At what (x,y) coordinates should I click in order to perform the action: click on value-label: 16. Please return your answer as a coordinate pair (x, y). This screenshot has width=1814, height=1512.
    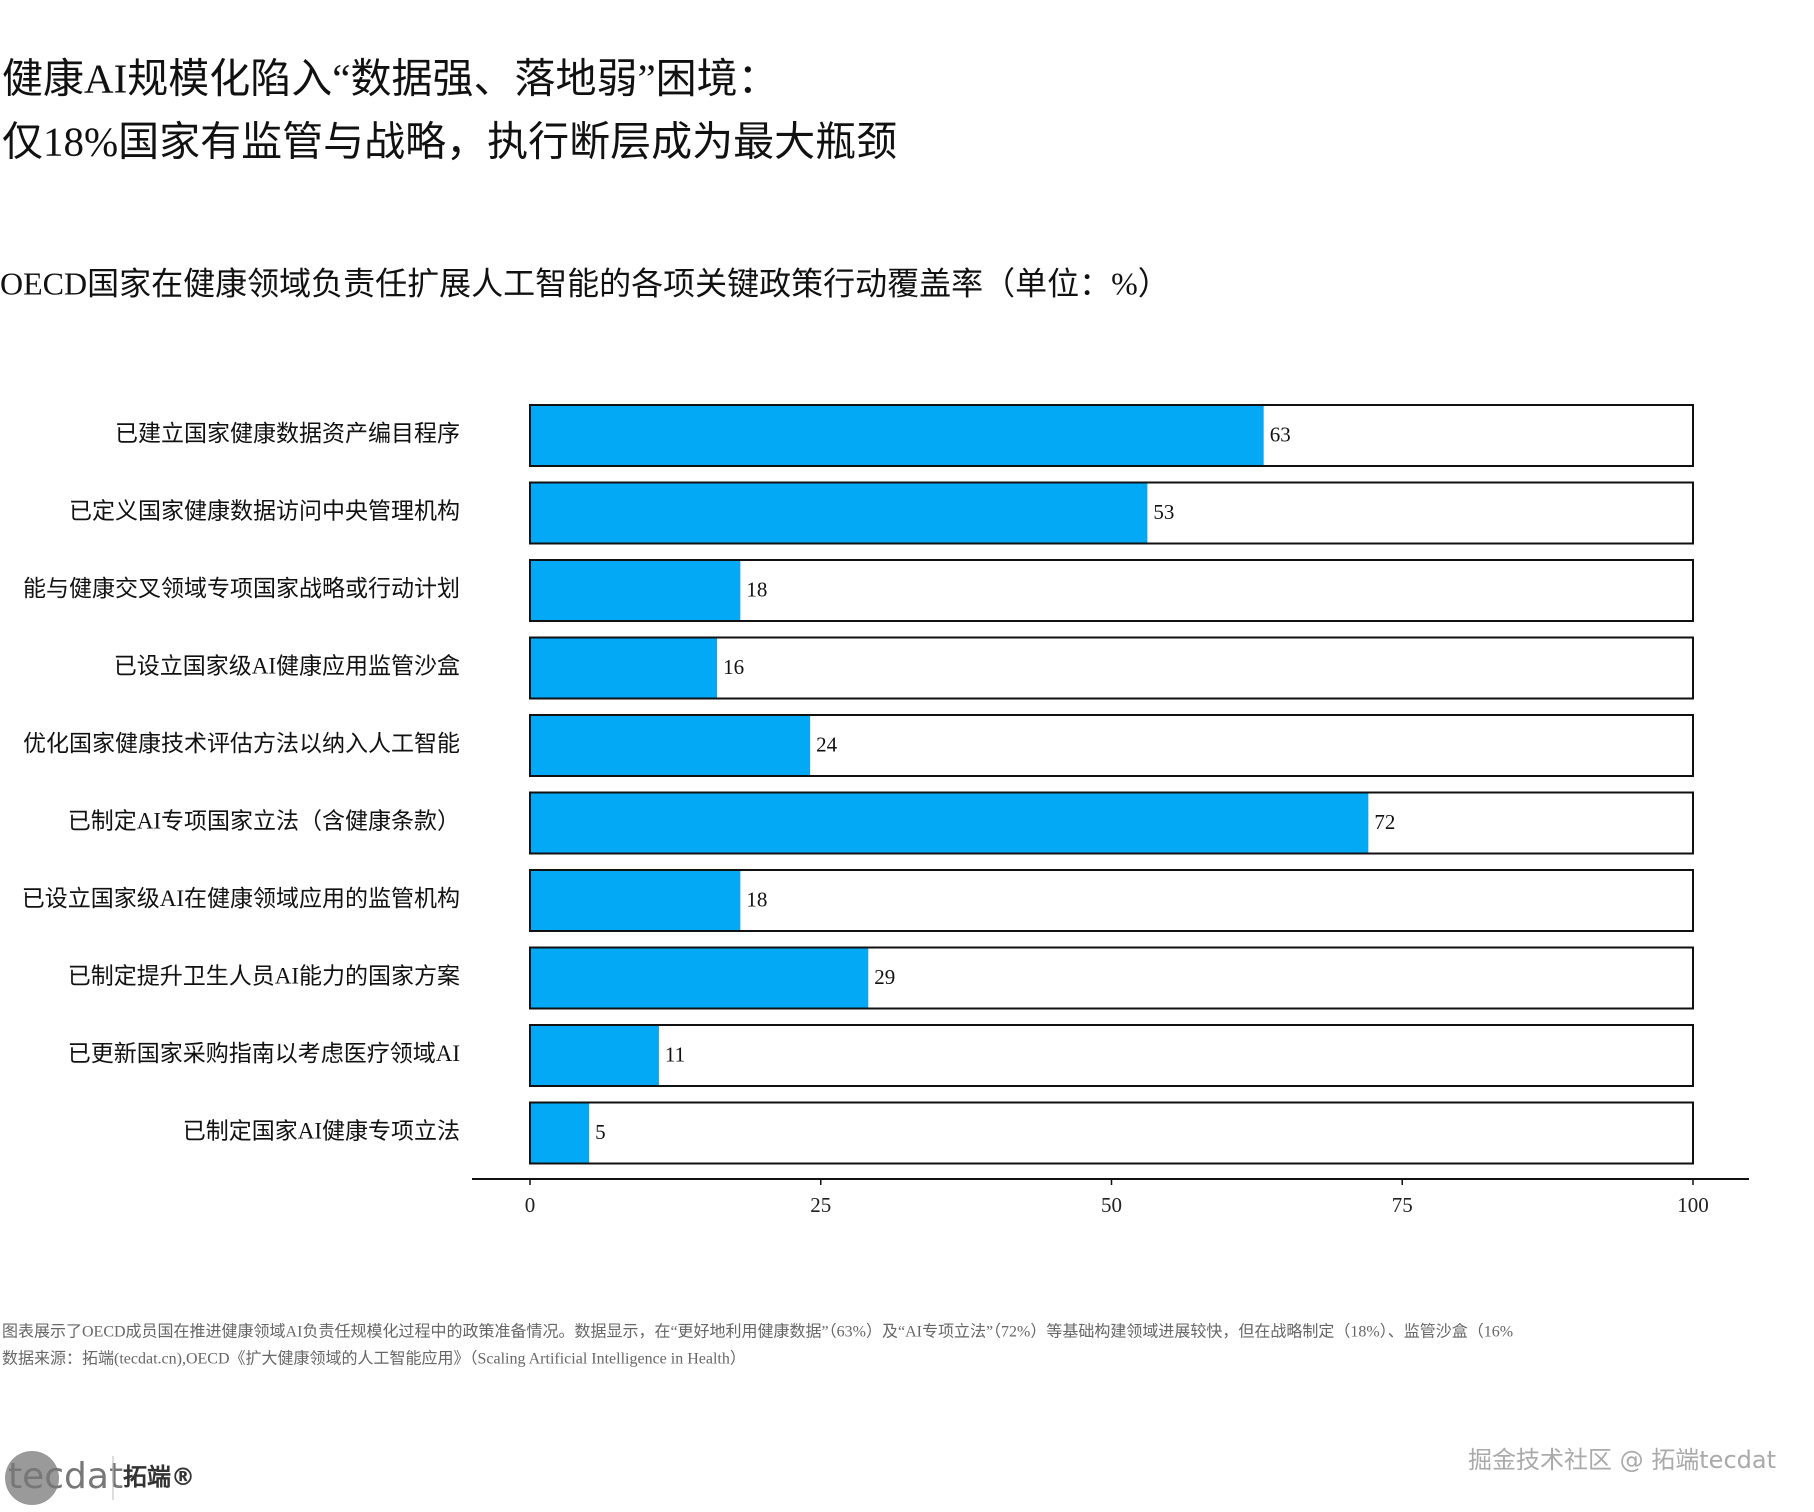
    Looking at the image, I should click on (733, 667).